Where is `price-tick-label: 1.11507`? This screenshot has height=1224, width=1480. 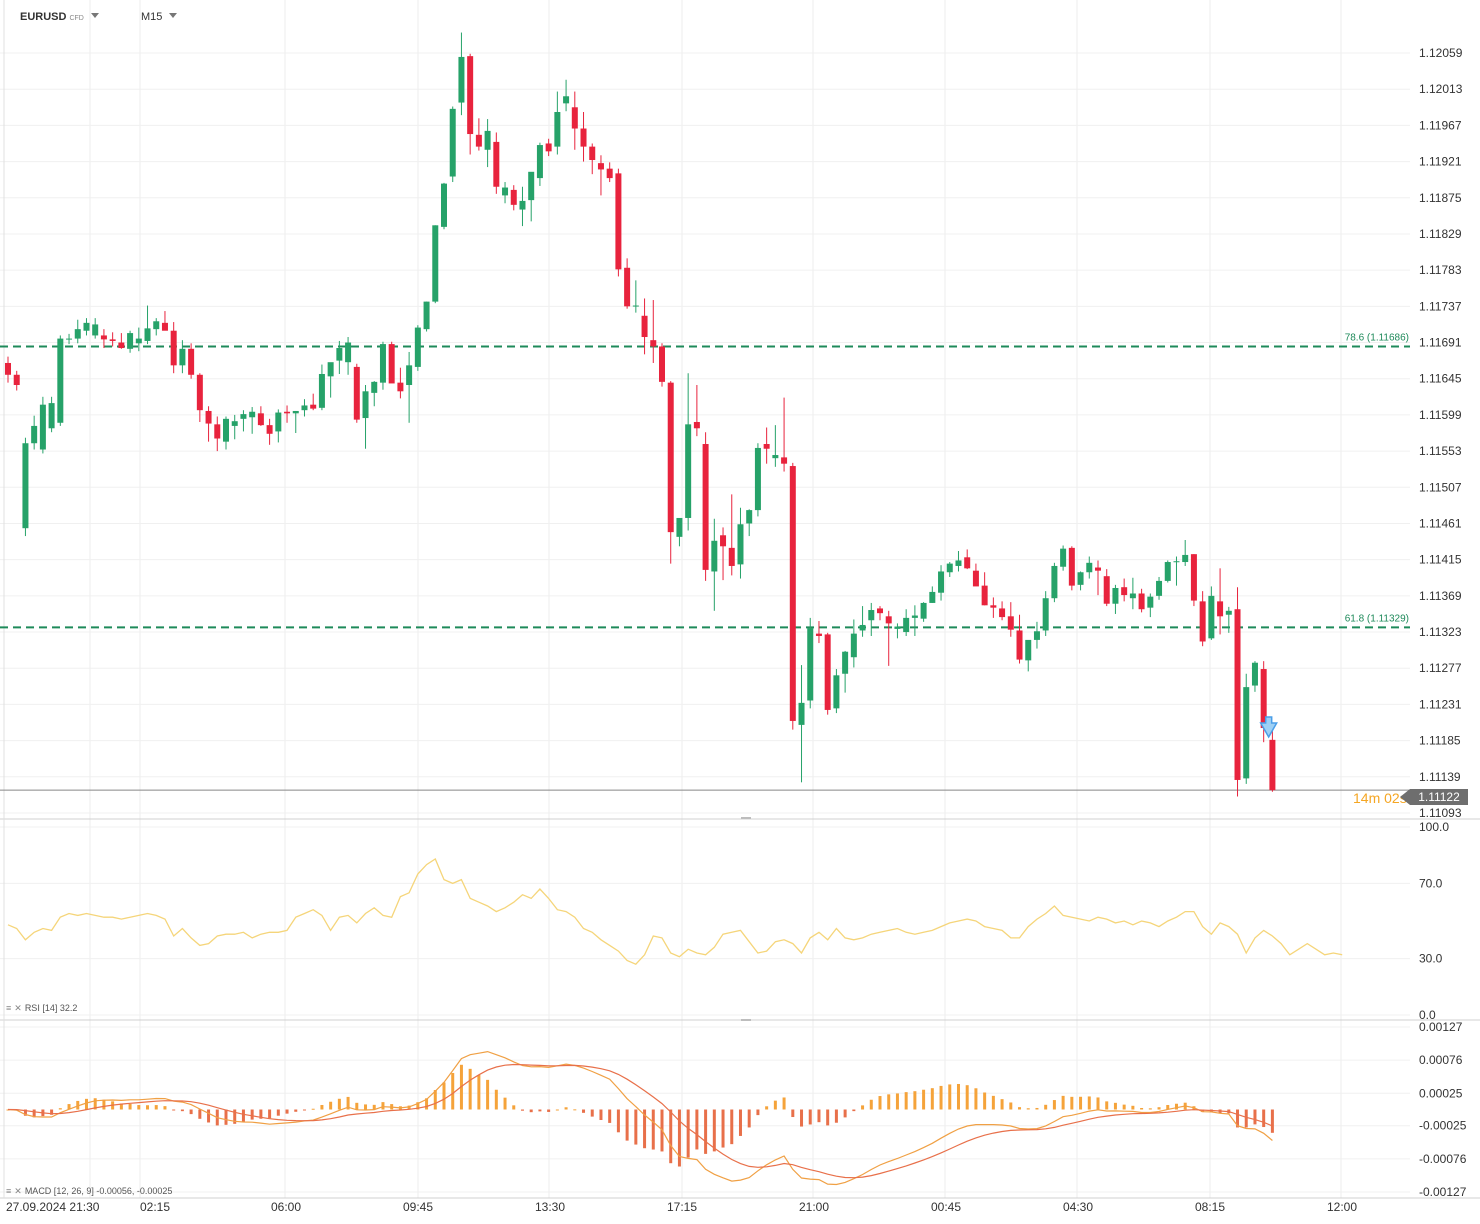 price-tick-label: 1.11507 is located at coordinates (1440, 487).